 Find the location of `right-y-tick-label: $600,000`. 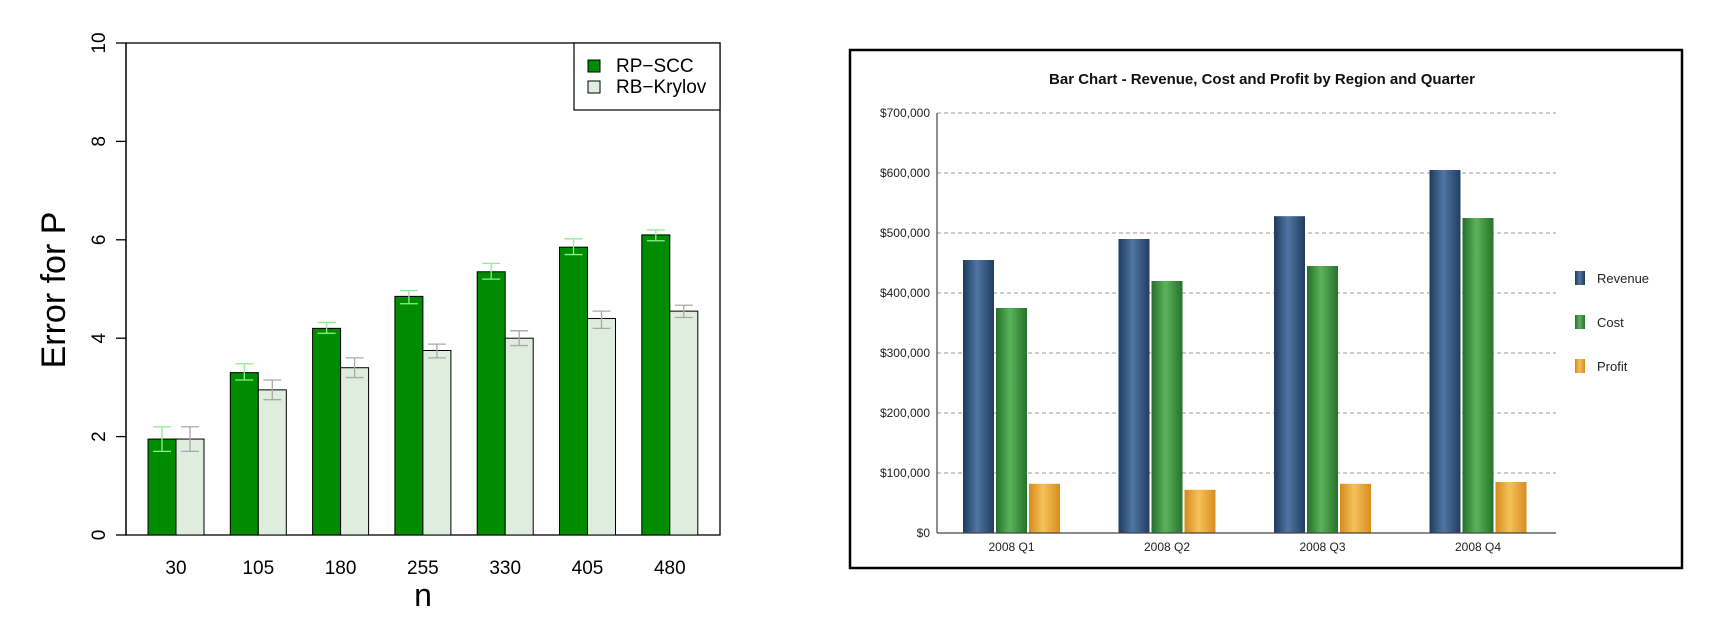

right-y-tick-label: $600,000 is located at coordinates (905, 173).